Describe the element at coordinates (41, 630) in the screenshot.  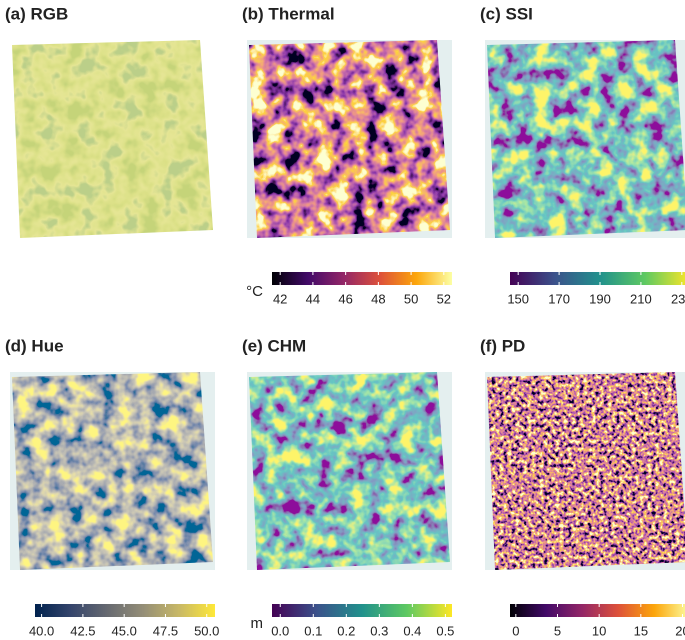
I see `colorbar-tick-label: 40.0` at that location.